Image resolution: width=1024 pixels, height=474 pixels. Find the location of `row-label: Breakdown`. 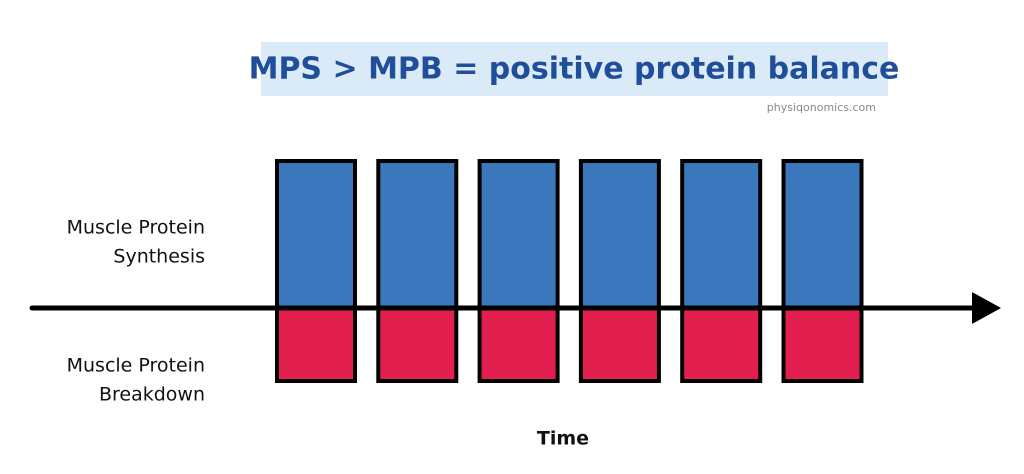

row-label: Breakdown is located at coordinates (152, 395).